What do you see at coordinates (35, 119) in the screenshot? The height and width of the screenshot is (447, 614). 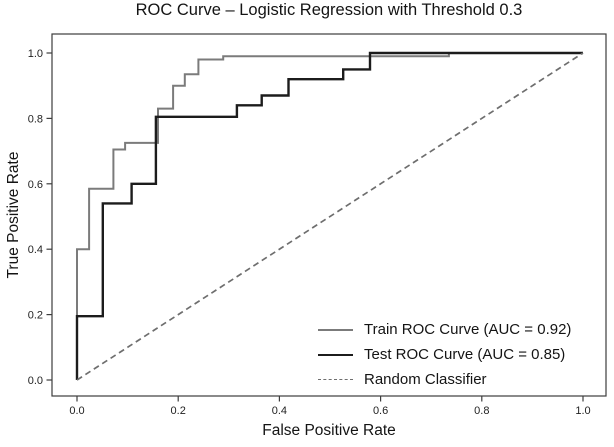 I see `y-tick-label: 0.8` at bounding box center [35, 119].